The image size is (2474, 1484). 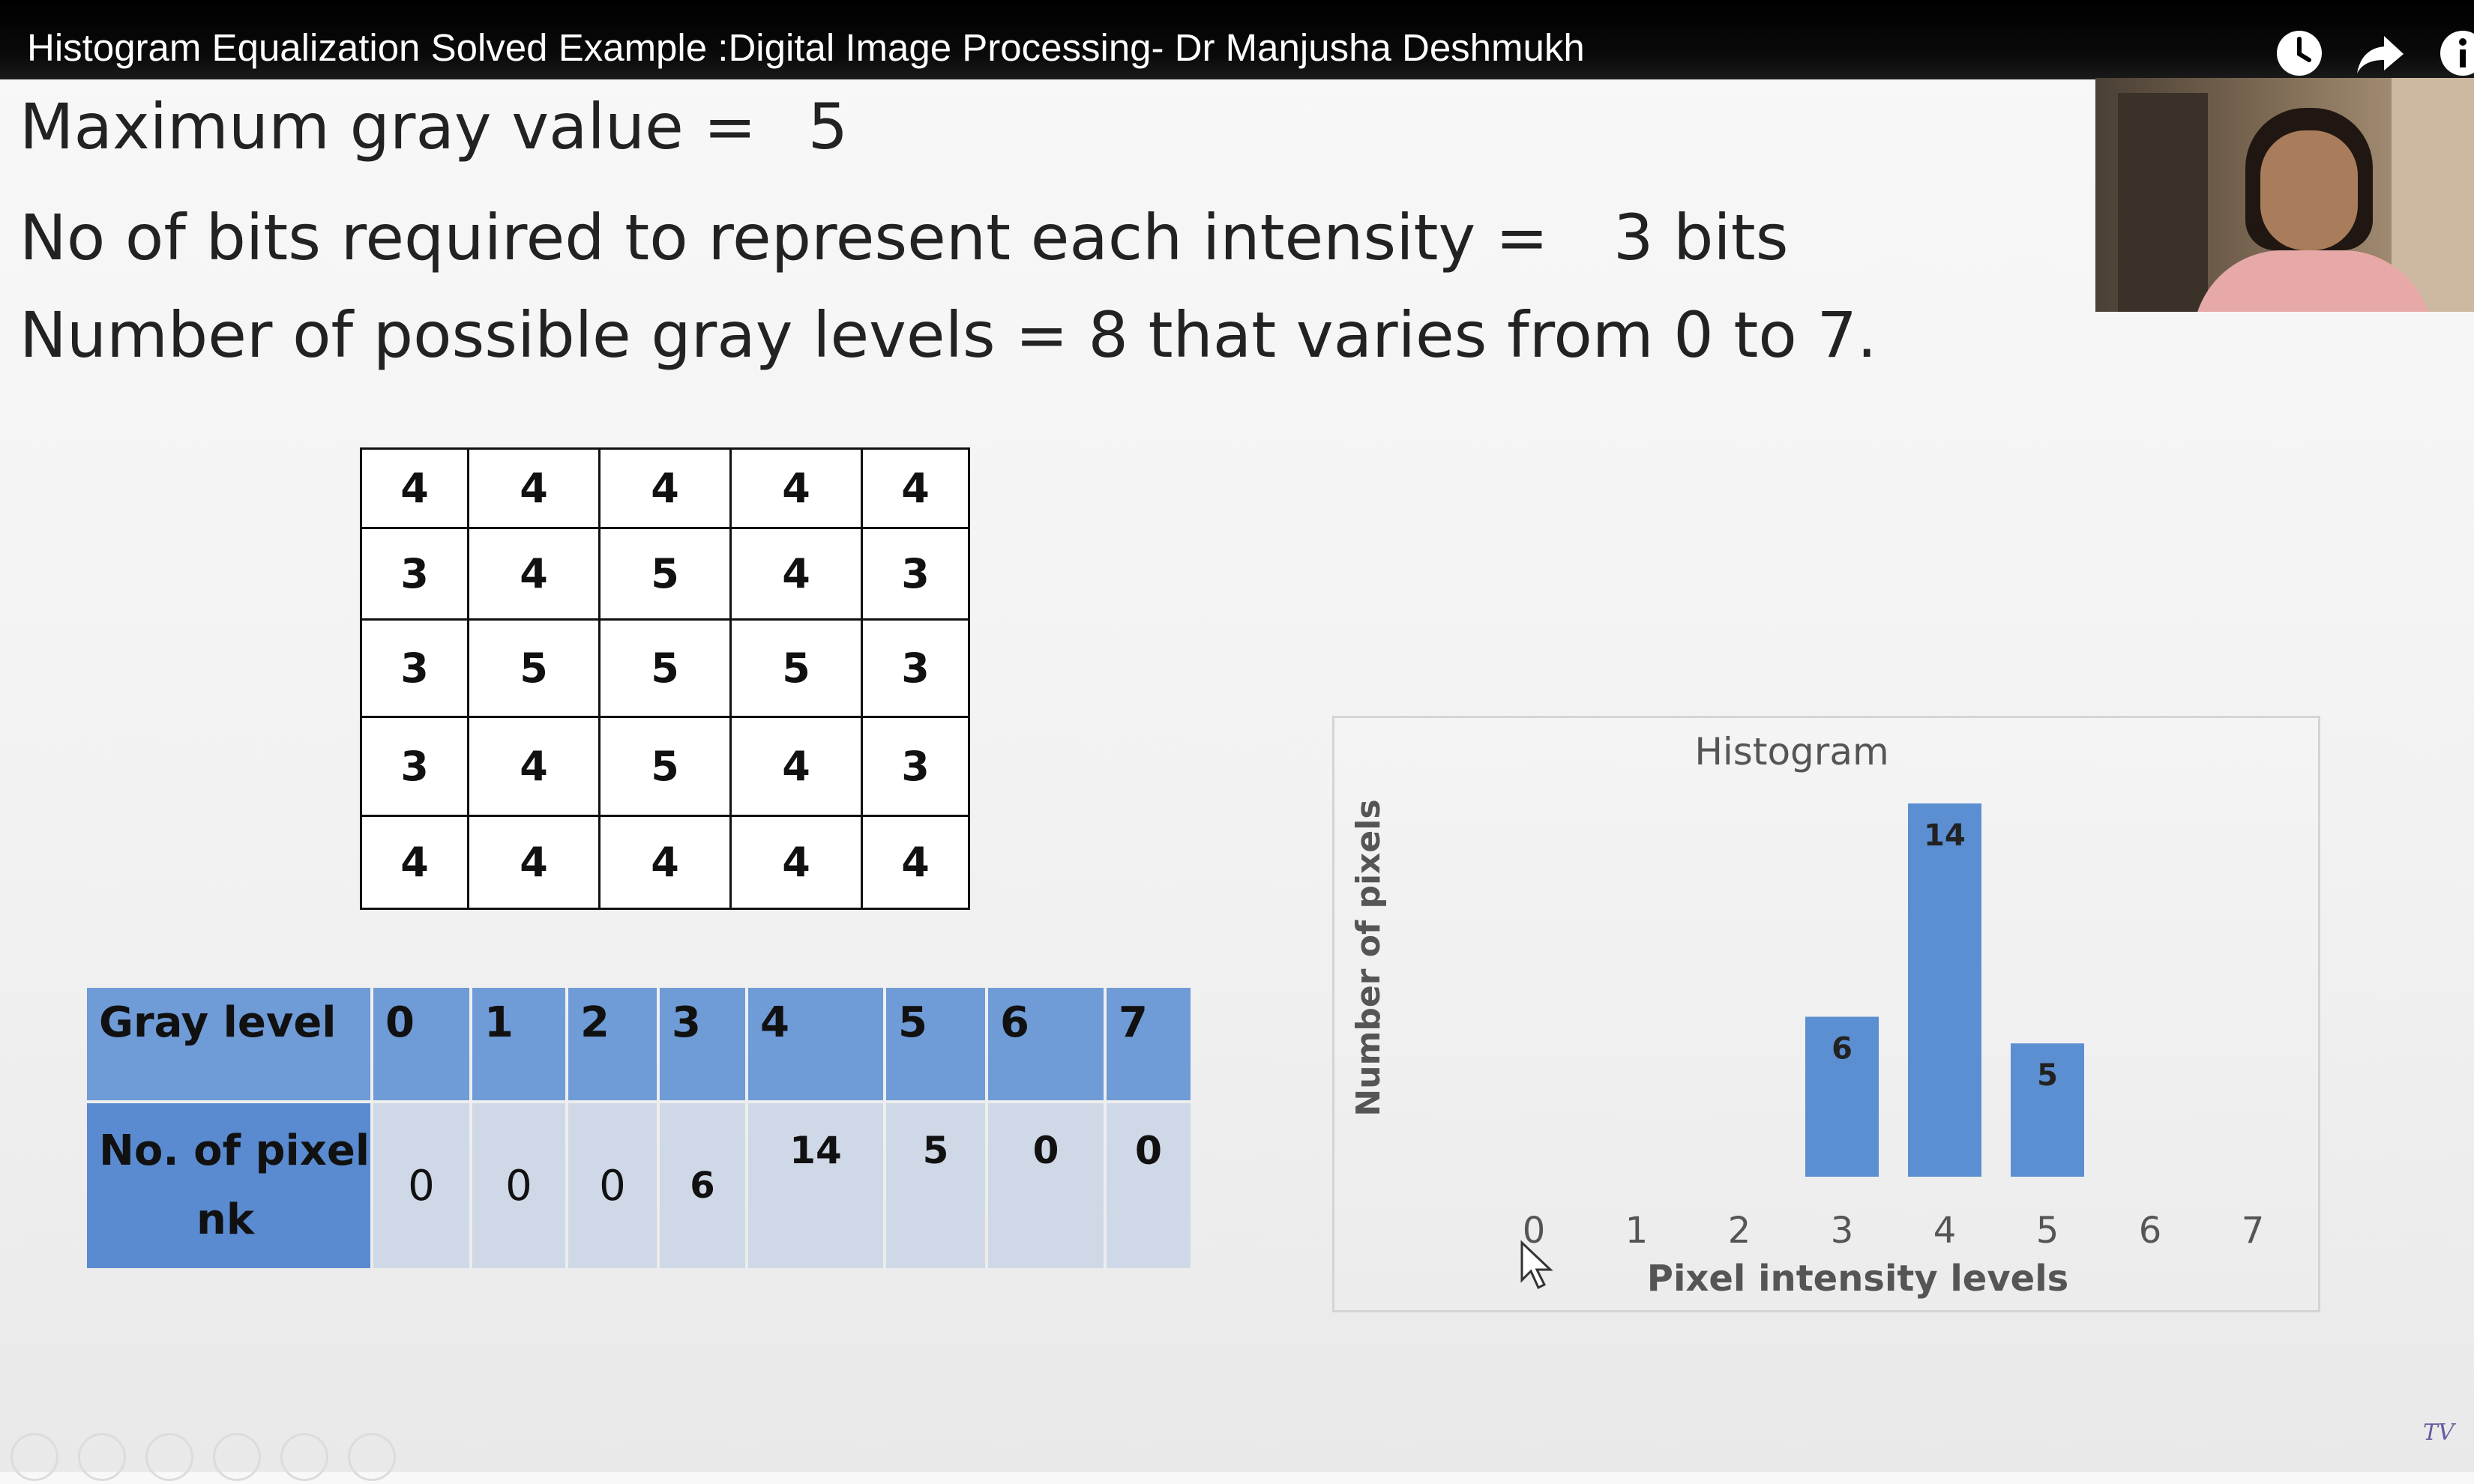 What do you see at coordinates (1701, 238) in the screenshot?
I see `bits-value: 3 bits` at bounding box center [1701, 238].